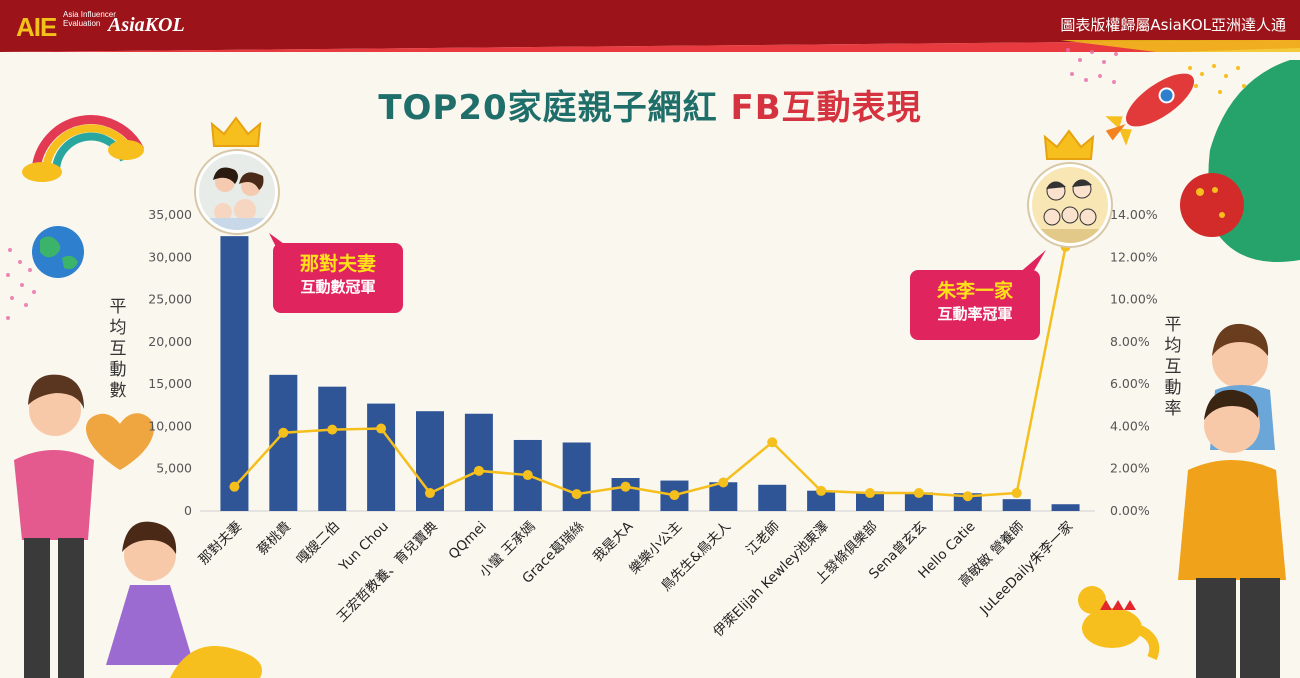  Describe the element at coordinates (36, 27) in the screenshot. I see `brand-logo: AIE` at that location.